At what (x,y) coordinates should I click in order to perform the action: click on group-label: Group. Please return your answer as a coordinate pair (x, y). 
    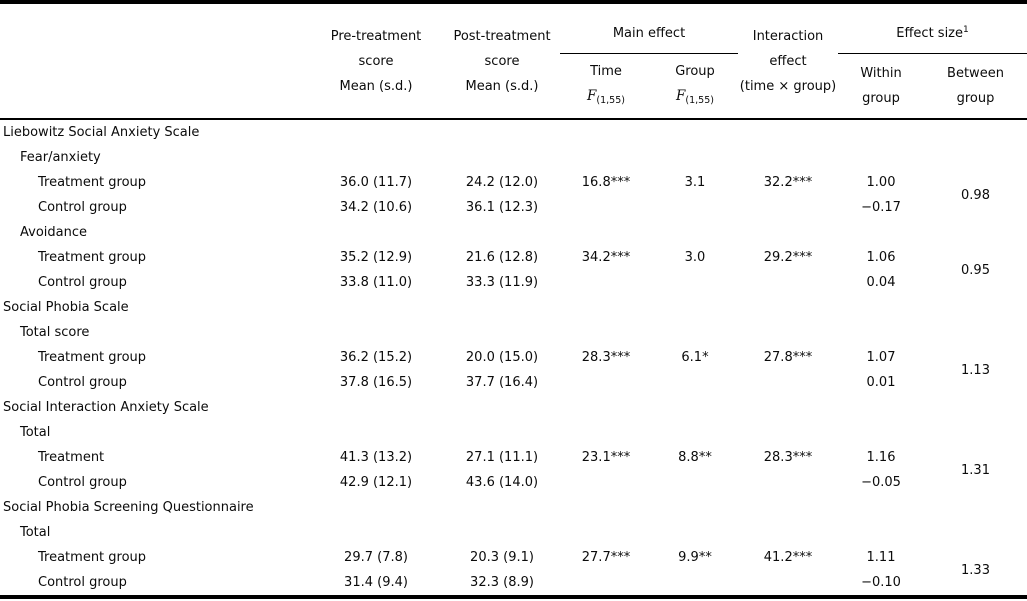
    Looking at the image, I should click on (695, 71).